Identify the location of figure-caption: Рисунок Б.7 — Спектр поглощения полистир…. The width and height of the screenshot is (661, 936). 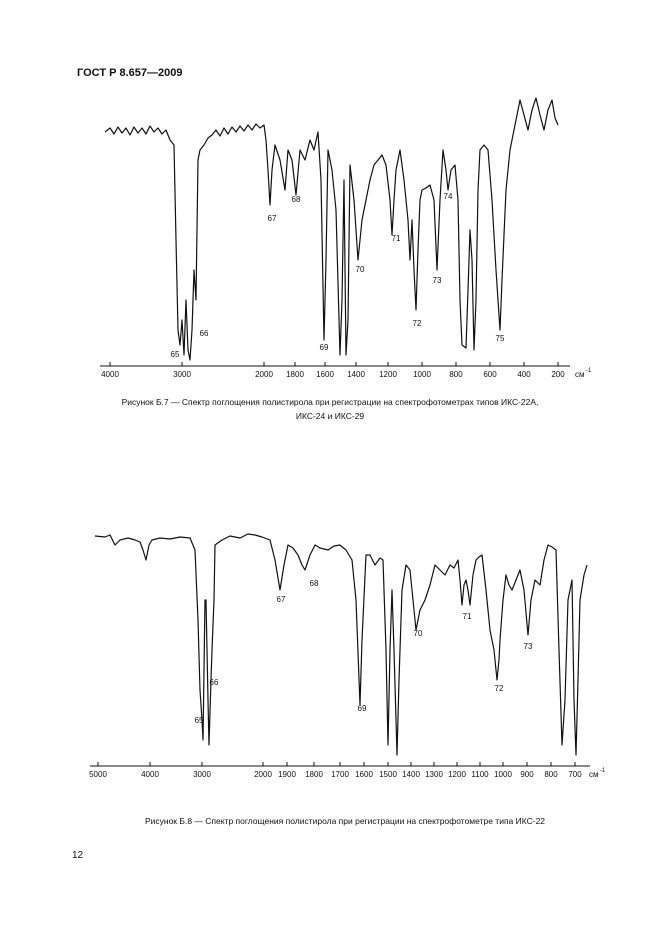
(330, 402).